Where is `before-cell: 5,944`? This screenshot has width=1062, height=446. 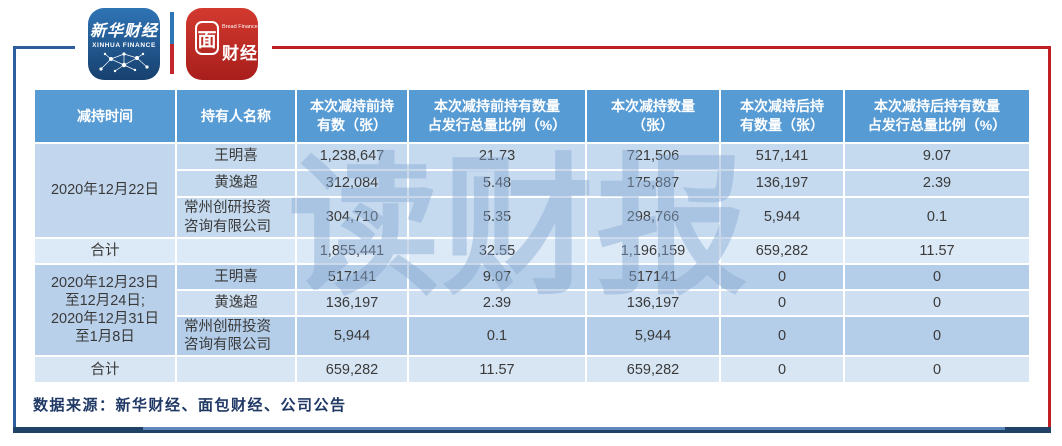 before-cell: 5,944 is located at coordinates (352, 336).